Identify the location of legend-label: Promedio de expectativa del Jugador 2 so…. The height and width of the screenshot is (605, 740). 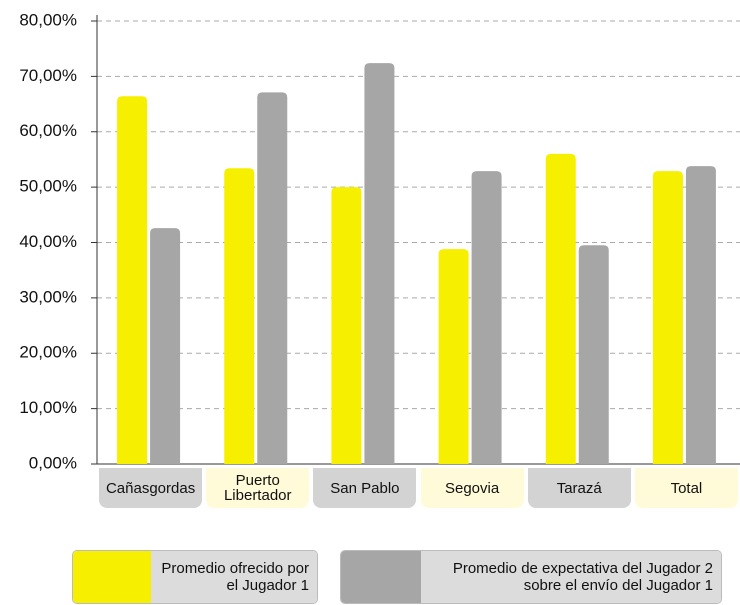
(571, 577).